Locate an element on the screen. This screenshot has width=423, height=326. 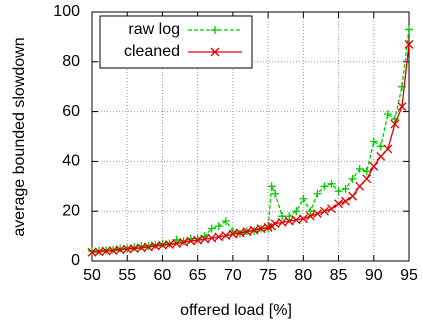
legend-label: raw log is located at coordinates (154, 29).